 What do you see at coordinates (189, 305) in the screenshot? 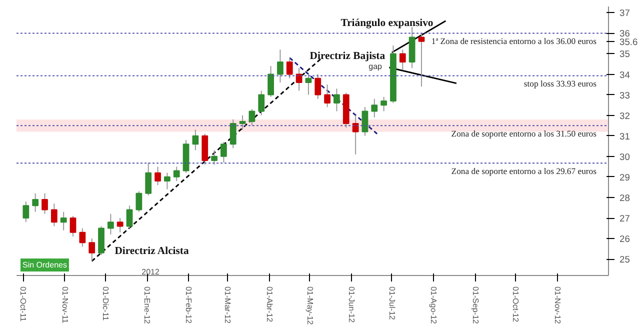
I see `x-tick-label: 01-Feb-12` at bounding box center [189, 305].